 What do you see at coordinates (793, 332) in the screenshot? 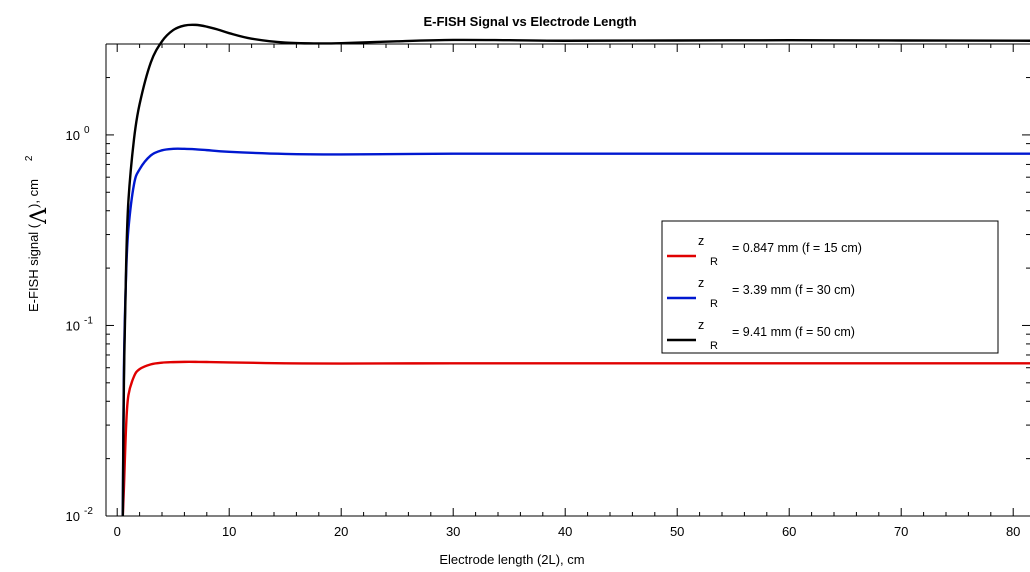
I see `legend-label-text: = 9.41 mm (f = 50 cm)` at bounding box center [793, 332].